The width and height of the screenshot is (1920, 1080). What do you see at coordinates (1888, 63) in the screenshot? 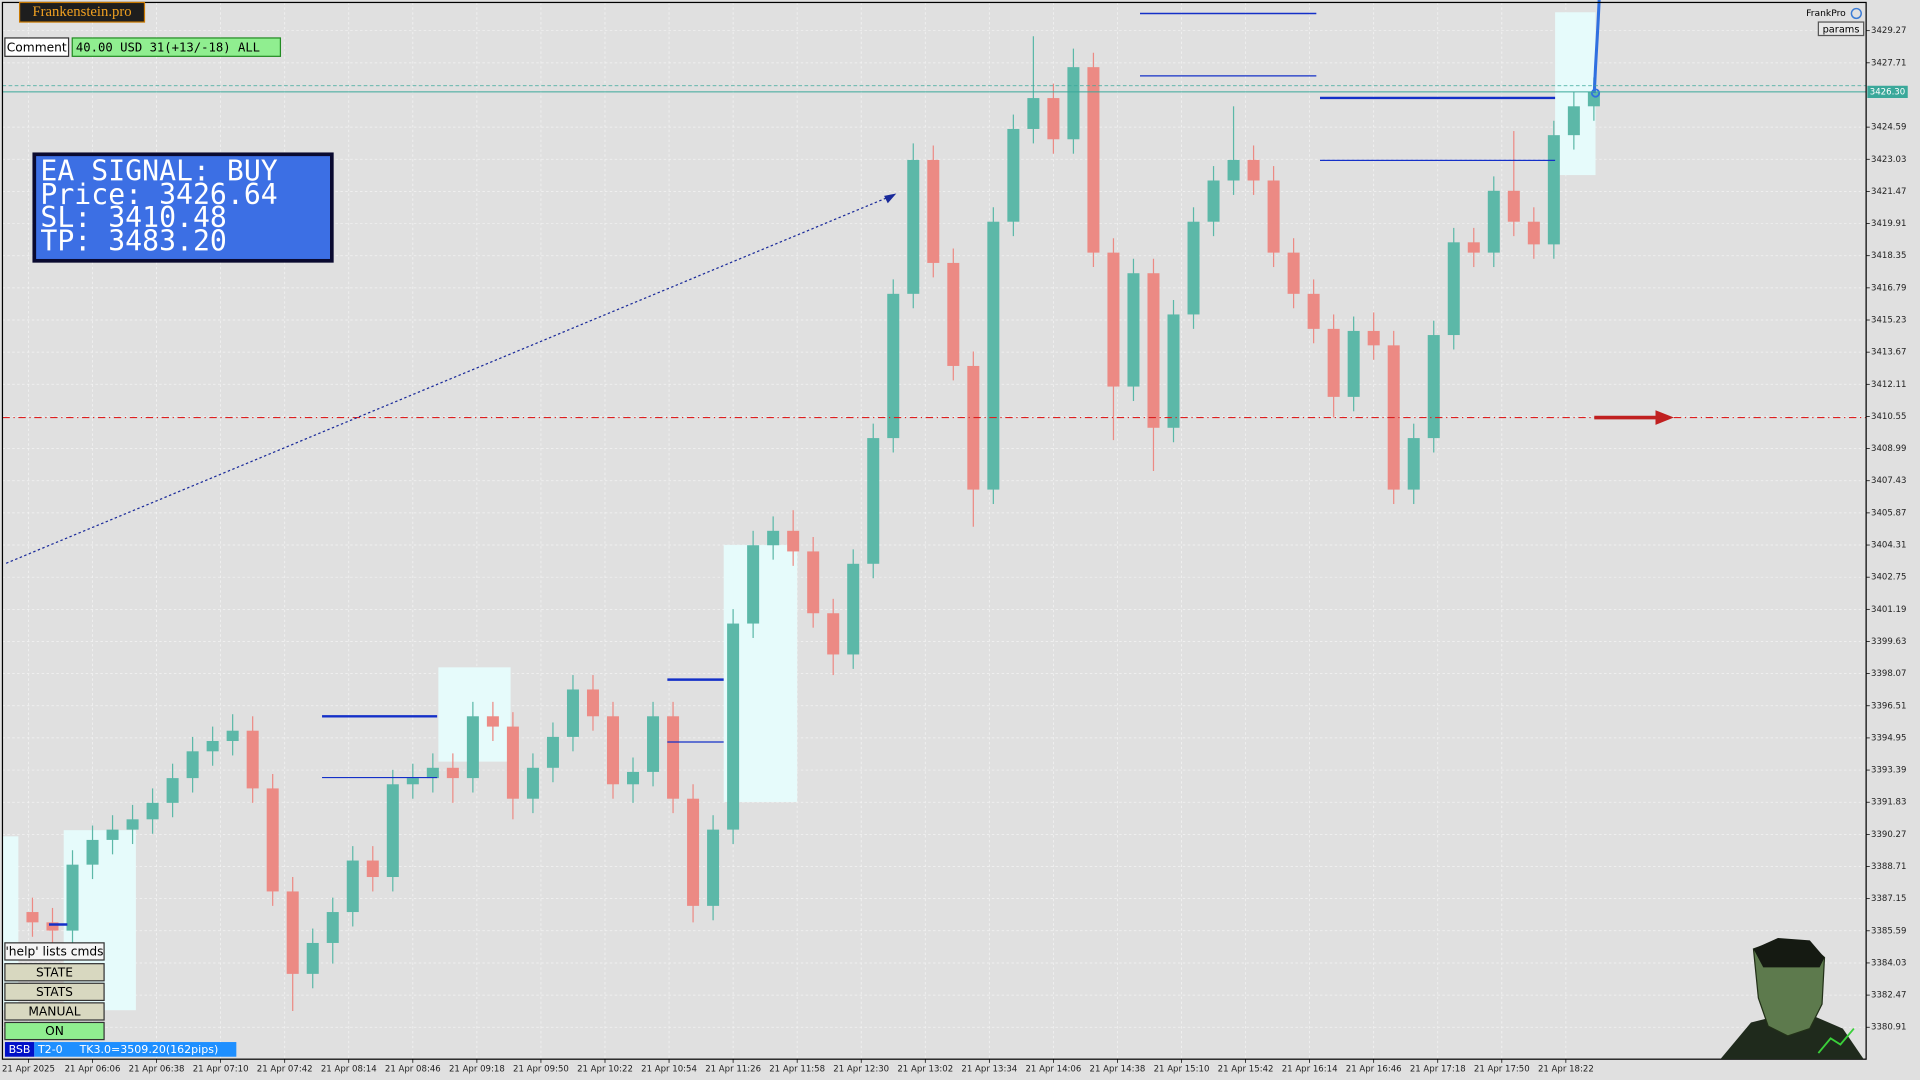
I see `y-tick-label: 3427.71` at bounding box center [1888, 63].